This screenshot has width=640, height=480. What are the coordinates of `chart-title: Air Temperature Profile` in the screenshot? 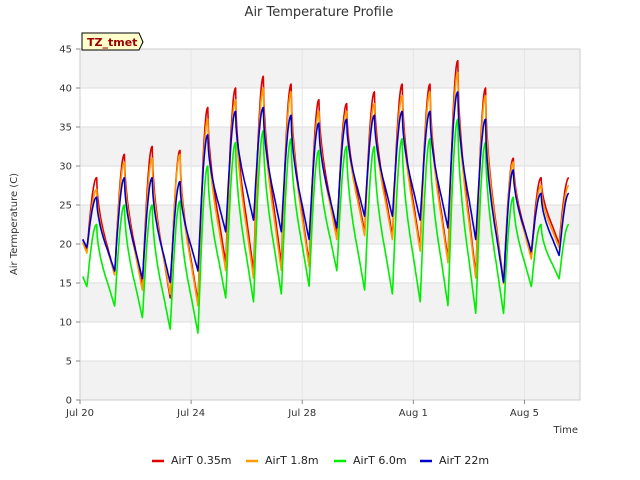 It's located at (319, 12).